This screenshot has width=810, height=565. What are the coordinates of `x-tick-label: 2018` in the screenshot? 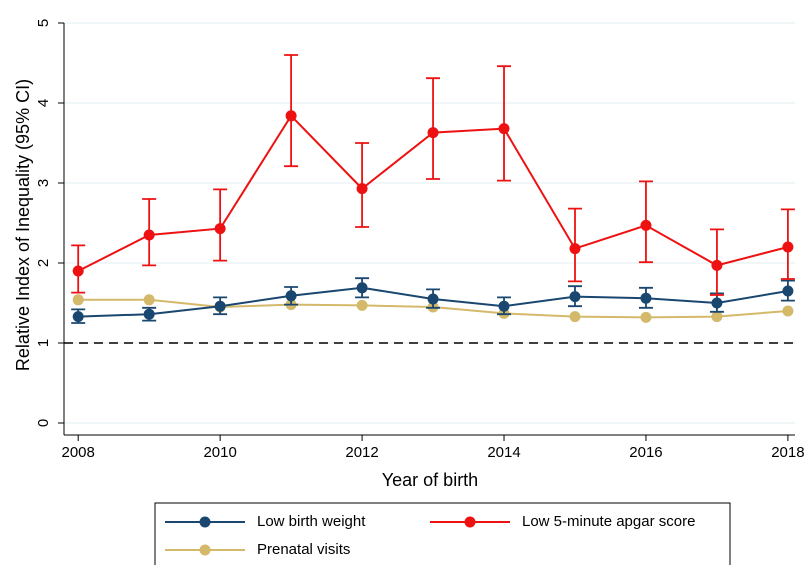 It's located at (787, 452).